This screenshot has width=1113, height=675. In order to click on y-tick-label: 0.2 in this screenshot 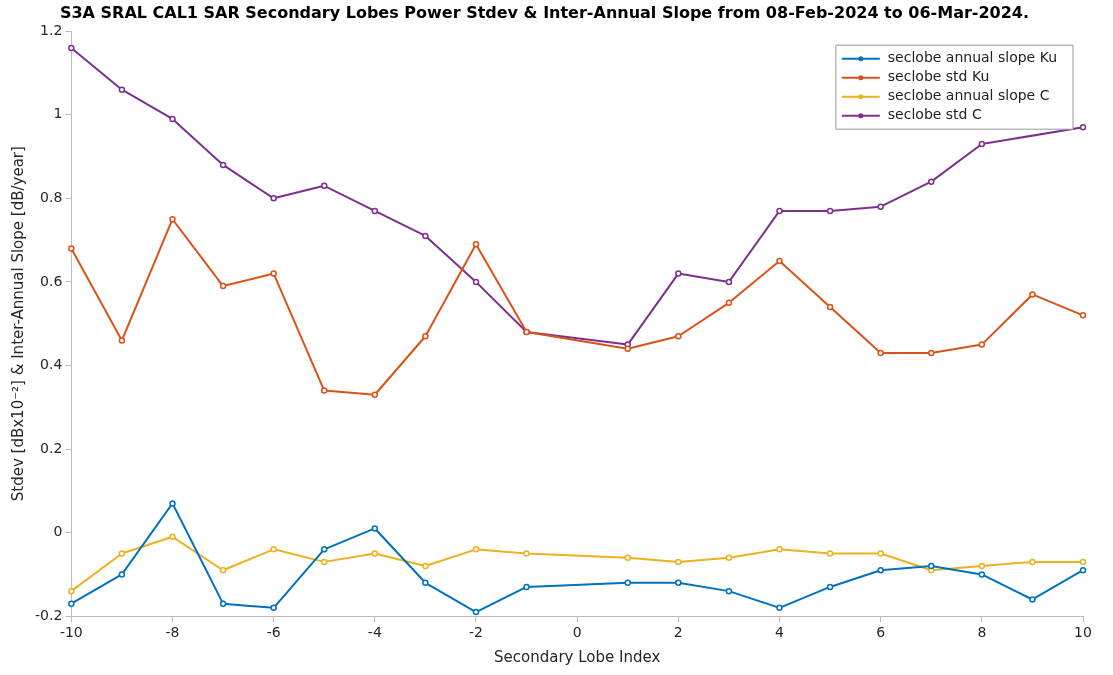, I will do `click(51, 447)`.